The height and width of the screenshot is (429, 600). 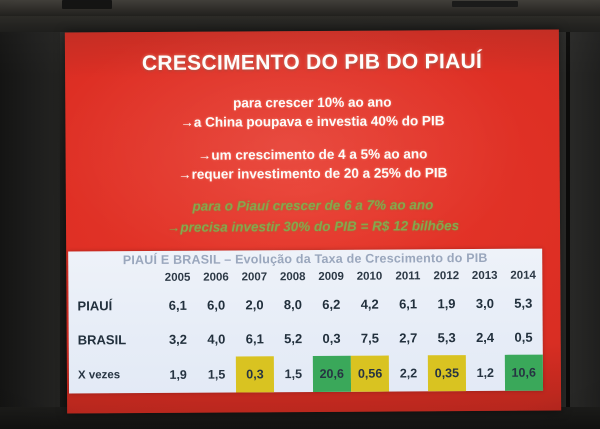 I want to click on table-cell-highlight-green: 20,6, so click(x=332, y=374).